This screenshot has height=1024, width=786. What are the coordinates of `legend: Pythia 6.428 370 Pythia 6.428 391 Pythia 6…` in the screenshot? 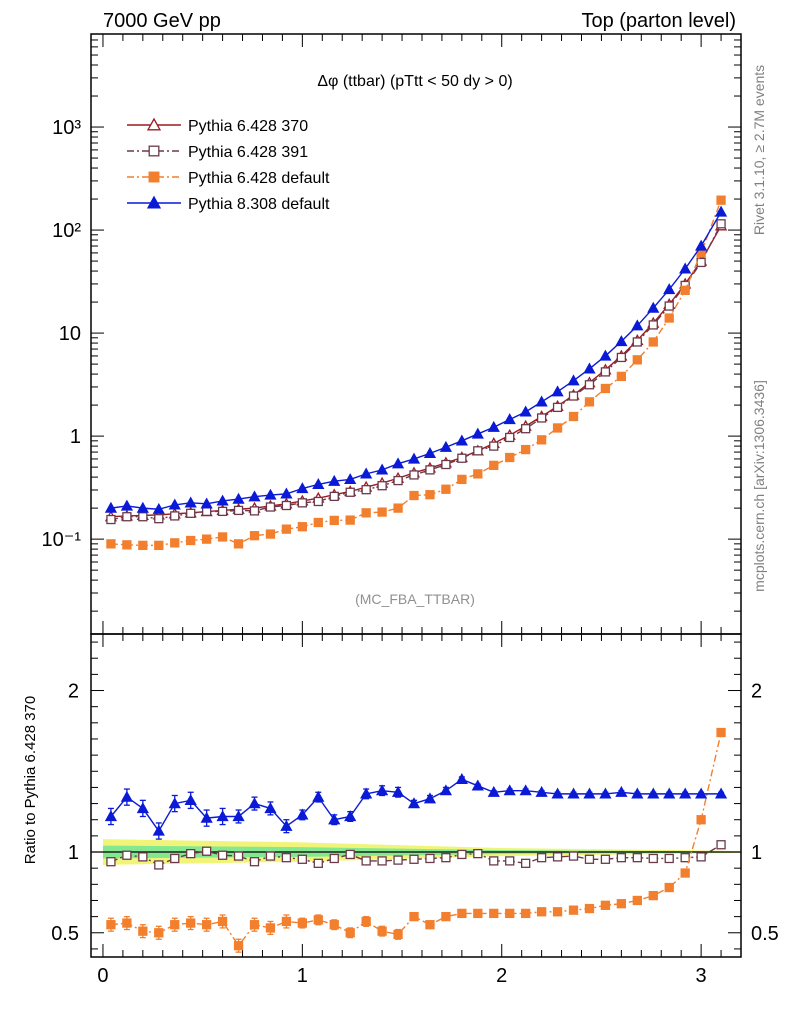 It's located at (228, 165).